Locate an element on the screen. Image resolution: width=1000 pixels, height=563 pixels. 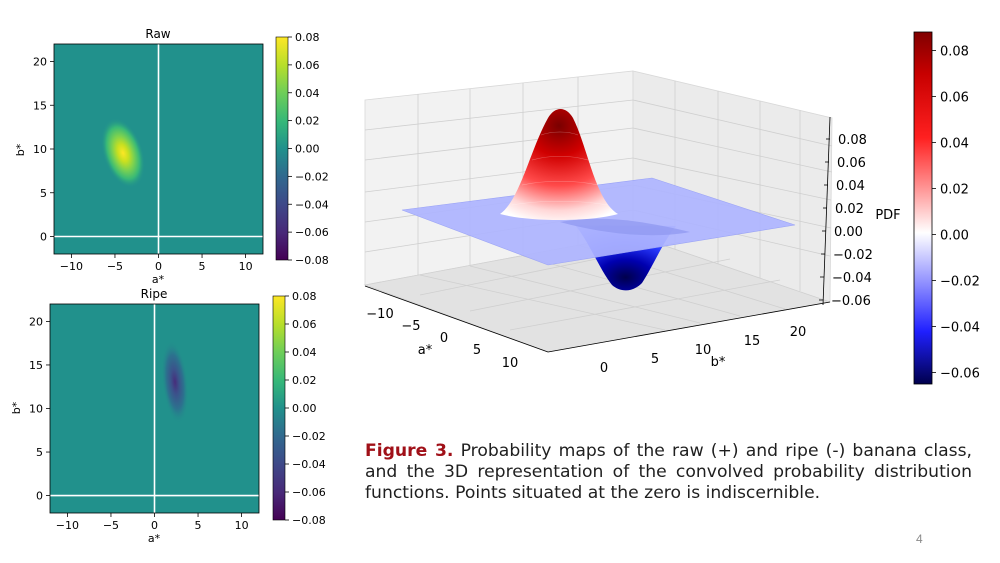
a-tick-label: 5 is located at coordinates (477, 350).